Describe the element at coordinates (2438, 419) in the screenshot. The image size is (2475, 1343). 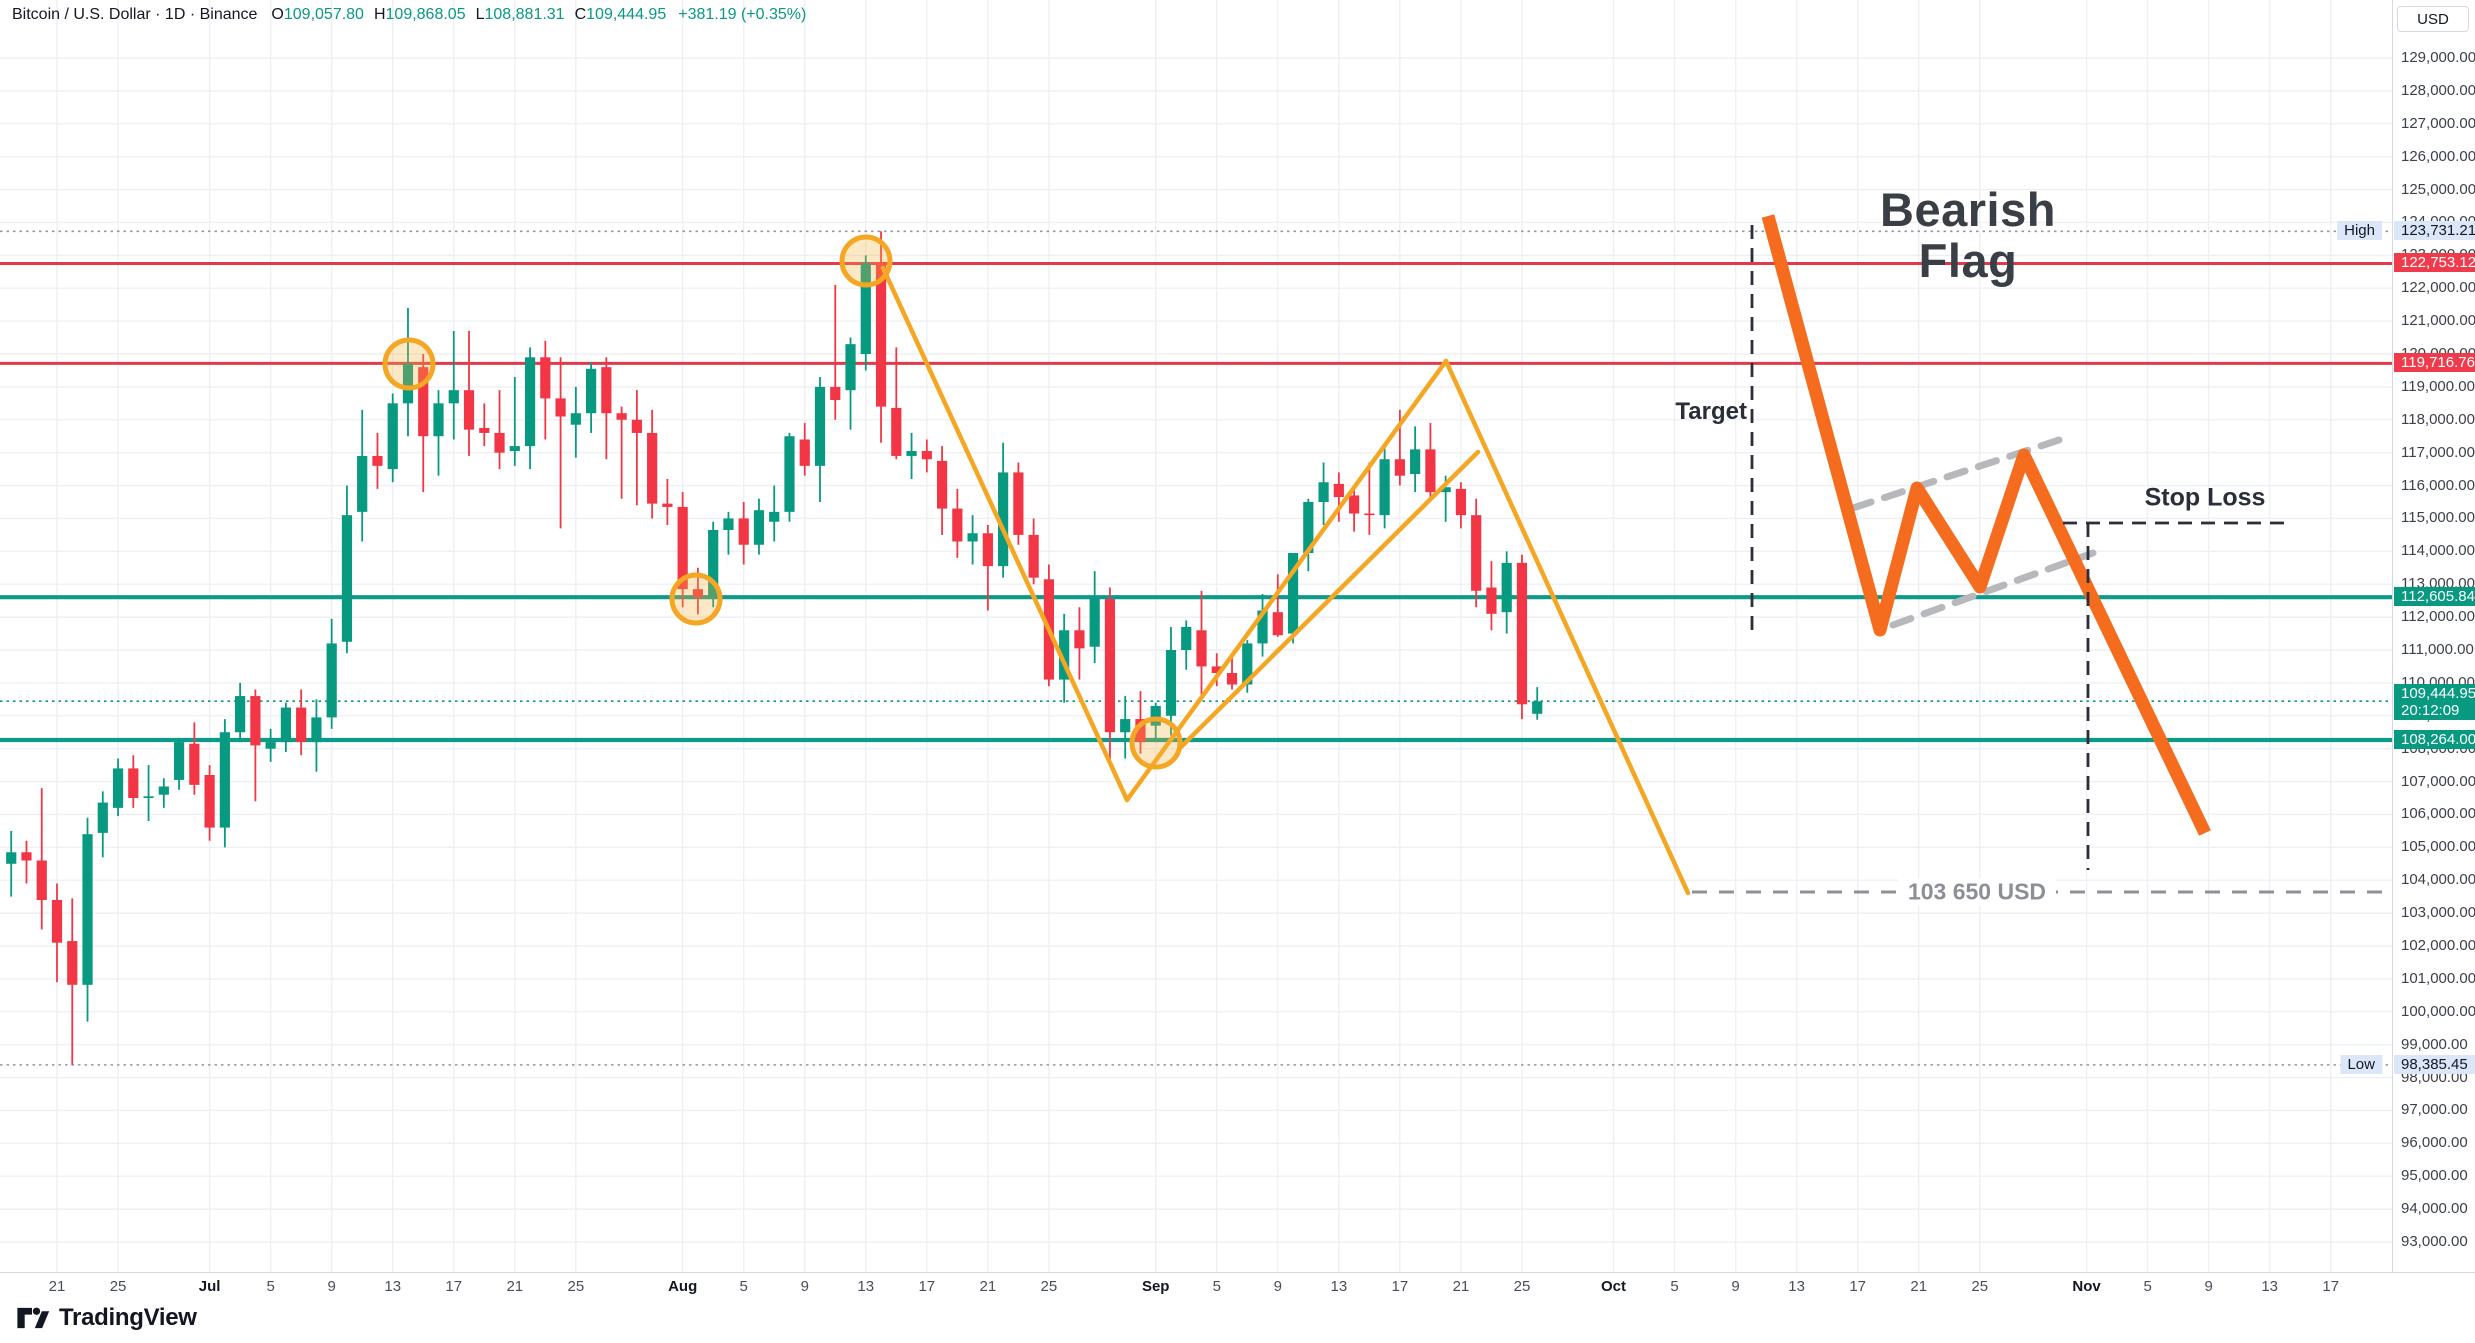
I see `price-tick: 118,000.00` at that location.